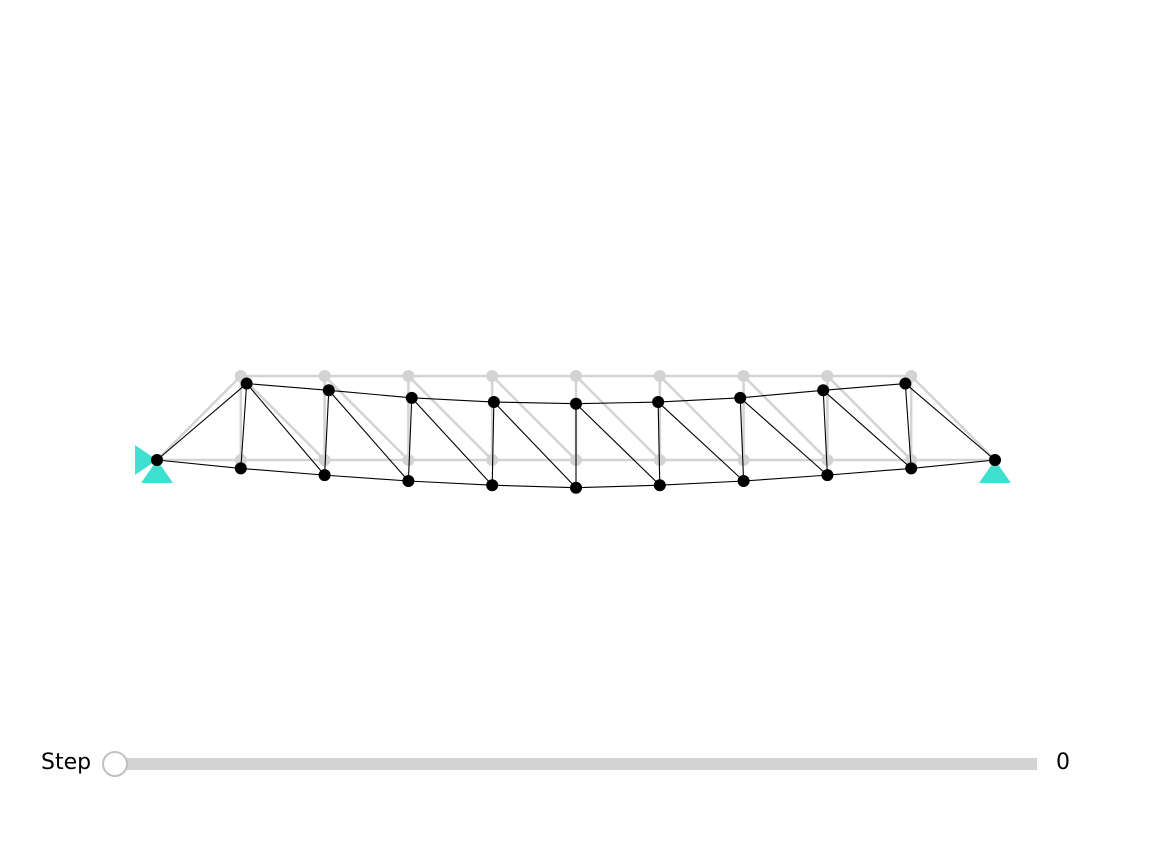  I want to click on step-slider-value: 0, so click(1063, 762).